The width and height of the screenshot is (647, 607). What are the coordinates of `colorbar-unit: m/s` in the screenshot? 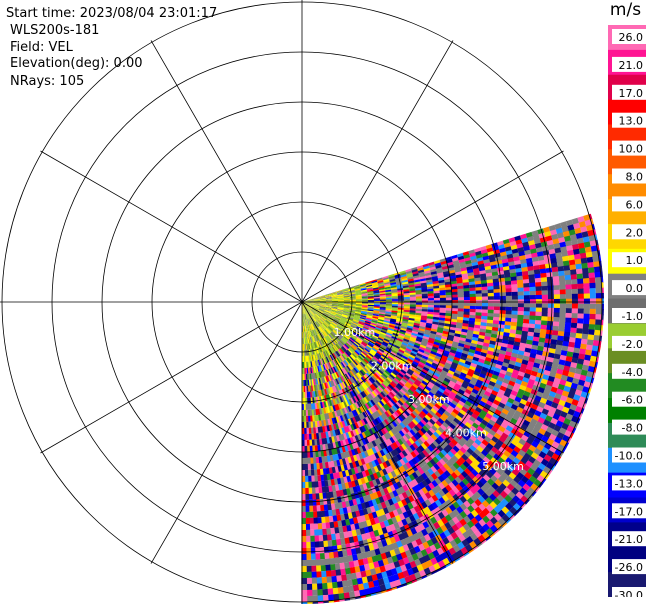 It's located at (625, 10).